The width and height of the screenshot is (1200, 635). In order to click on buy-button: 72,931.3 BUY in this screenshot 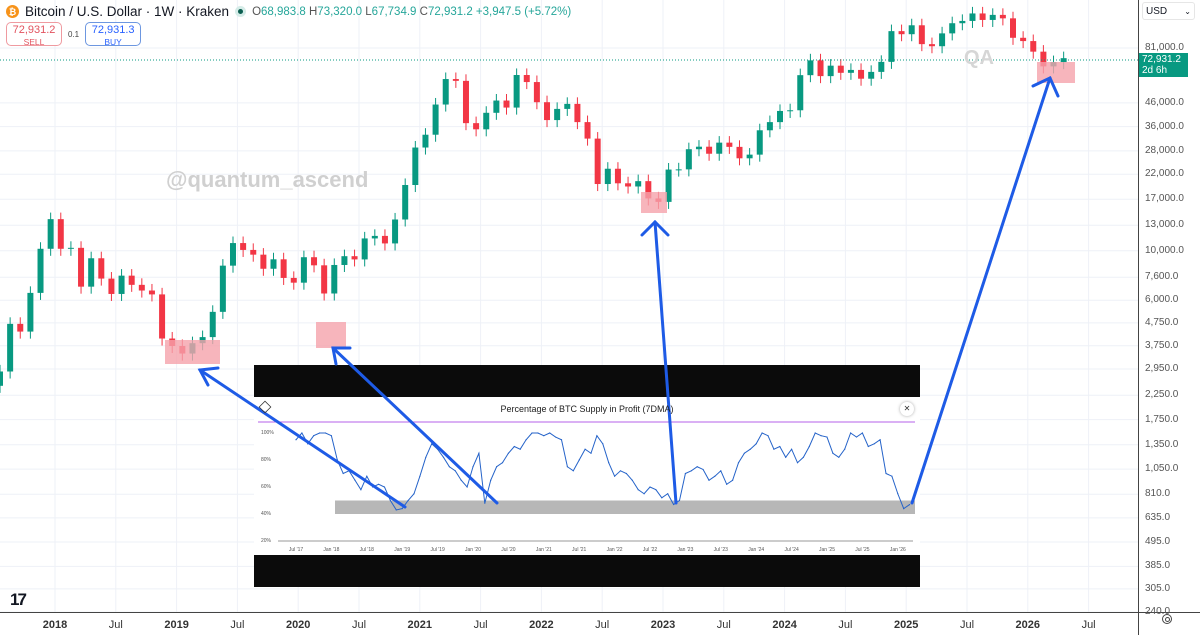, I will do `click(113, 34)`.